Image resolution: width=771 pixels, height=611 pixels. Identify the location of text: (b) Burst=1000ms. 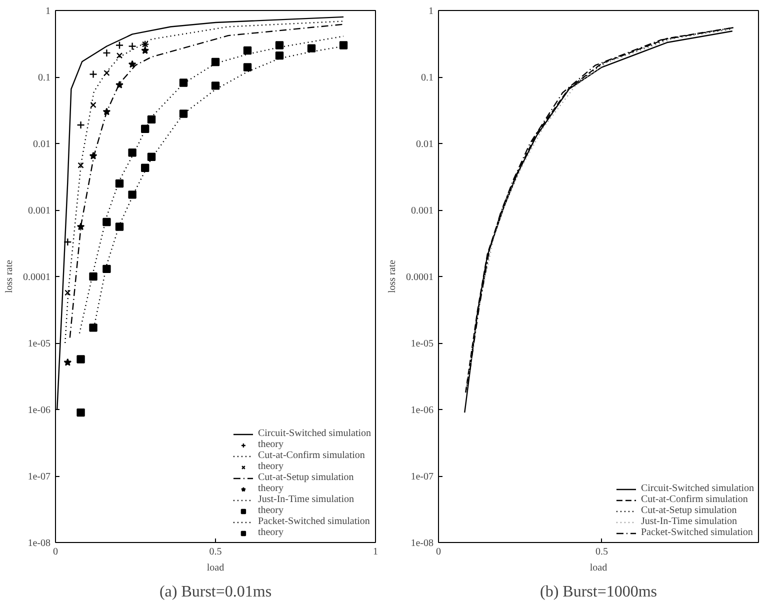
(599, 592).